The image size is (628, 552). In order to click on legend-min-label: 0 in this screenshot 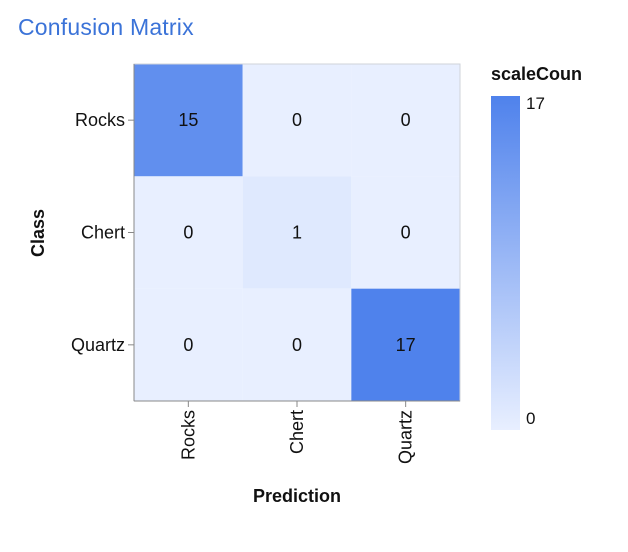, I will do `click(530, 418)`.